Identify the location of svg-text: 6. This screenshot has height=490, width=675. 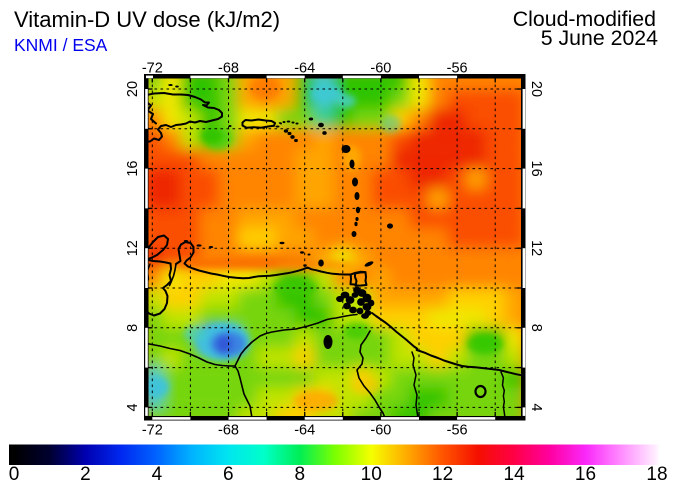
(228, 474).